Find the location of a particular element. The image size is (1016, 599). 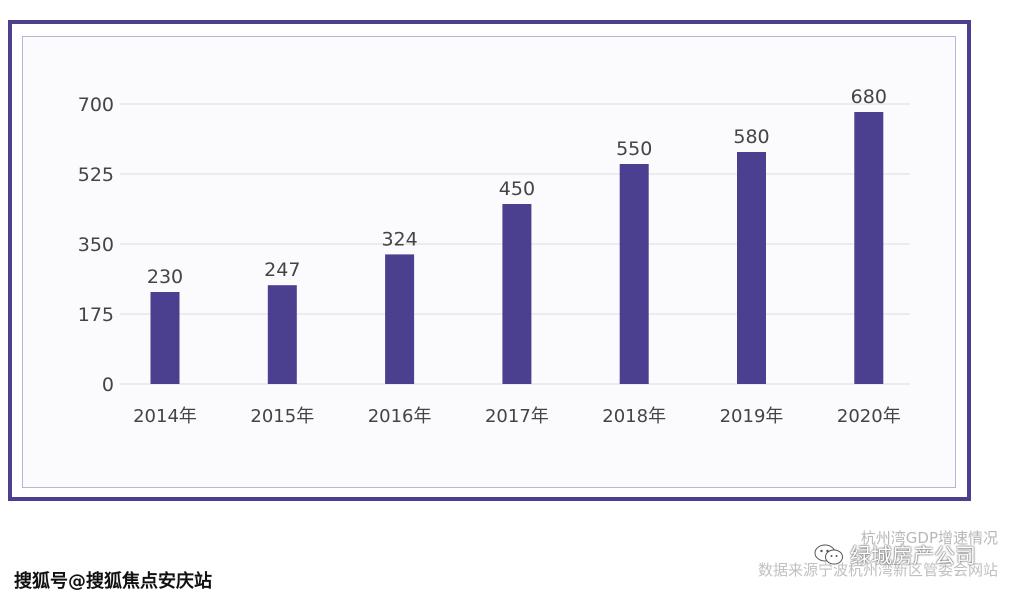

source-title: 杭州湾GDP增速情况 is located at coordinates (929, 538).